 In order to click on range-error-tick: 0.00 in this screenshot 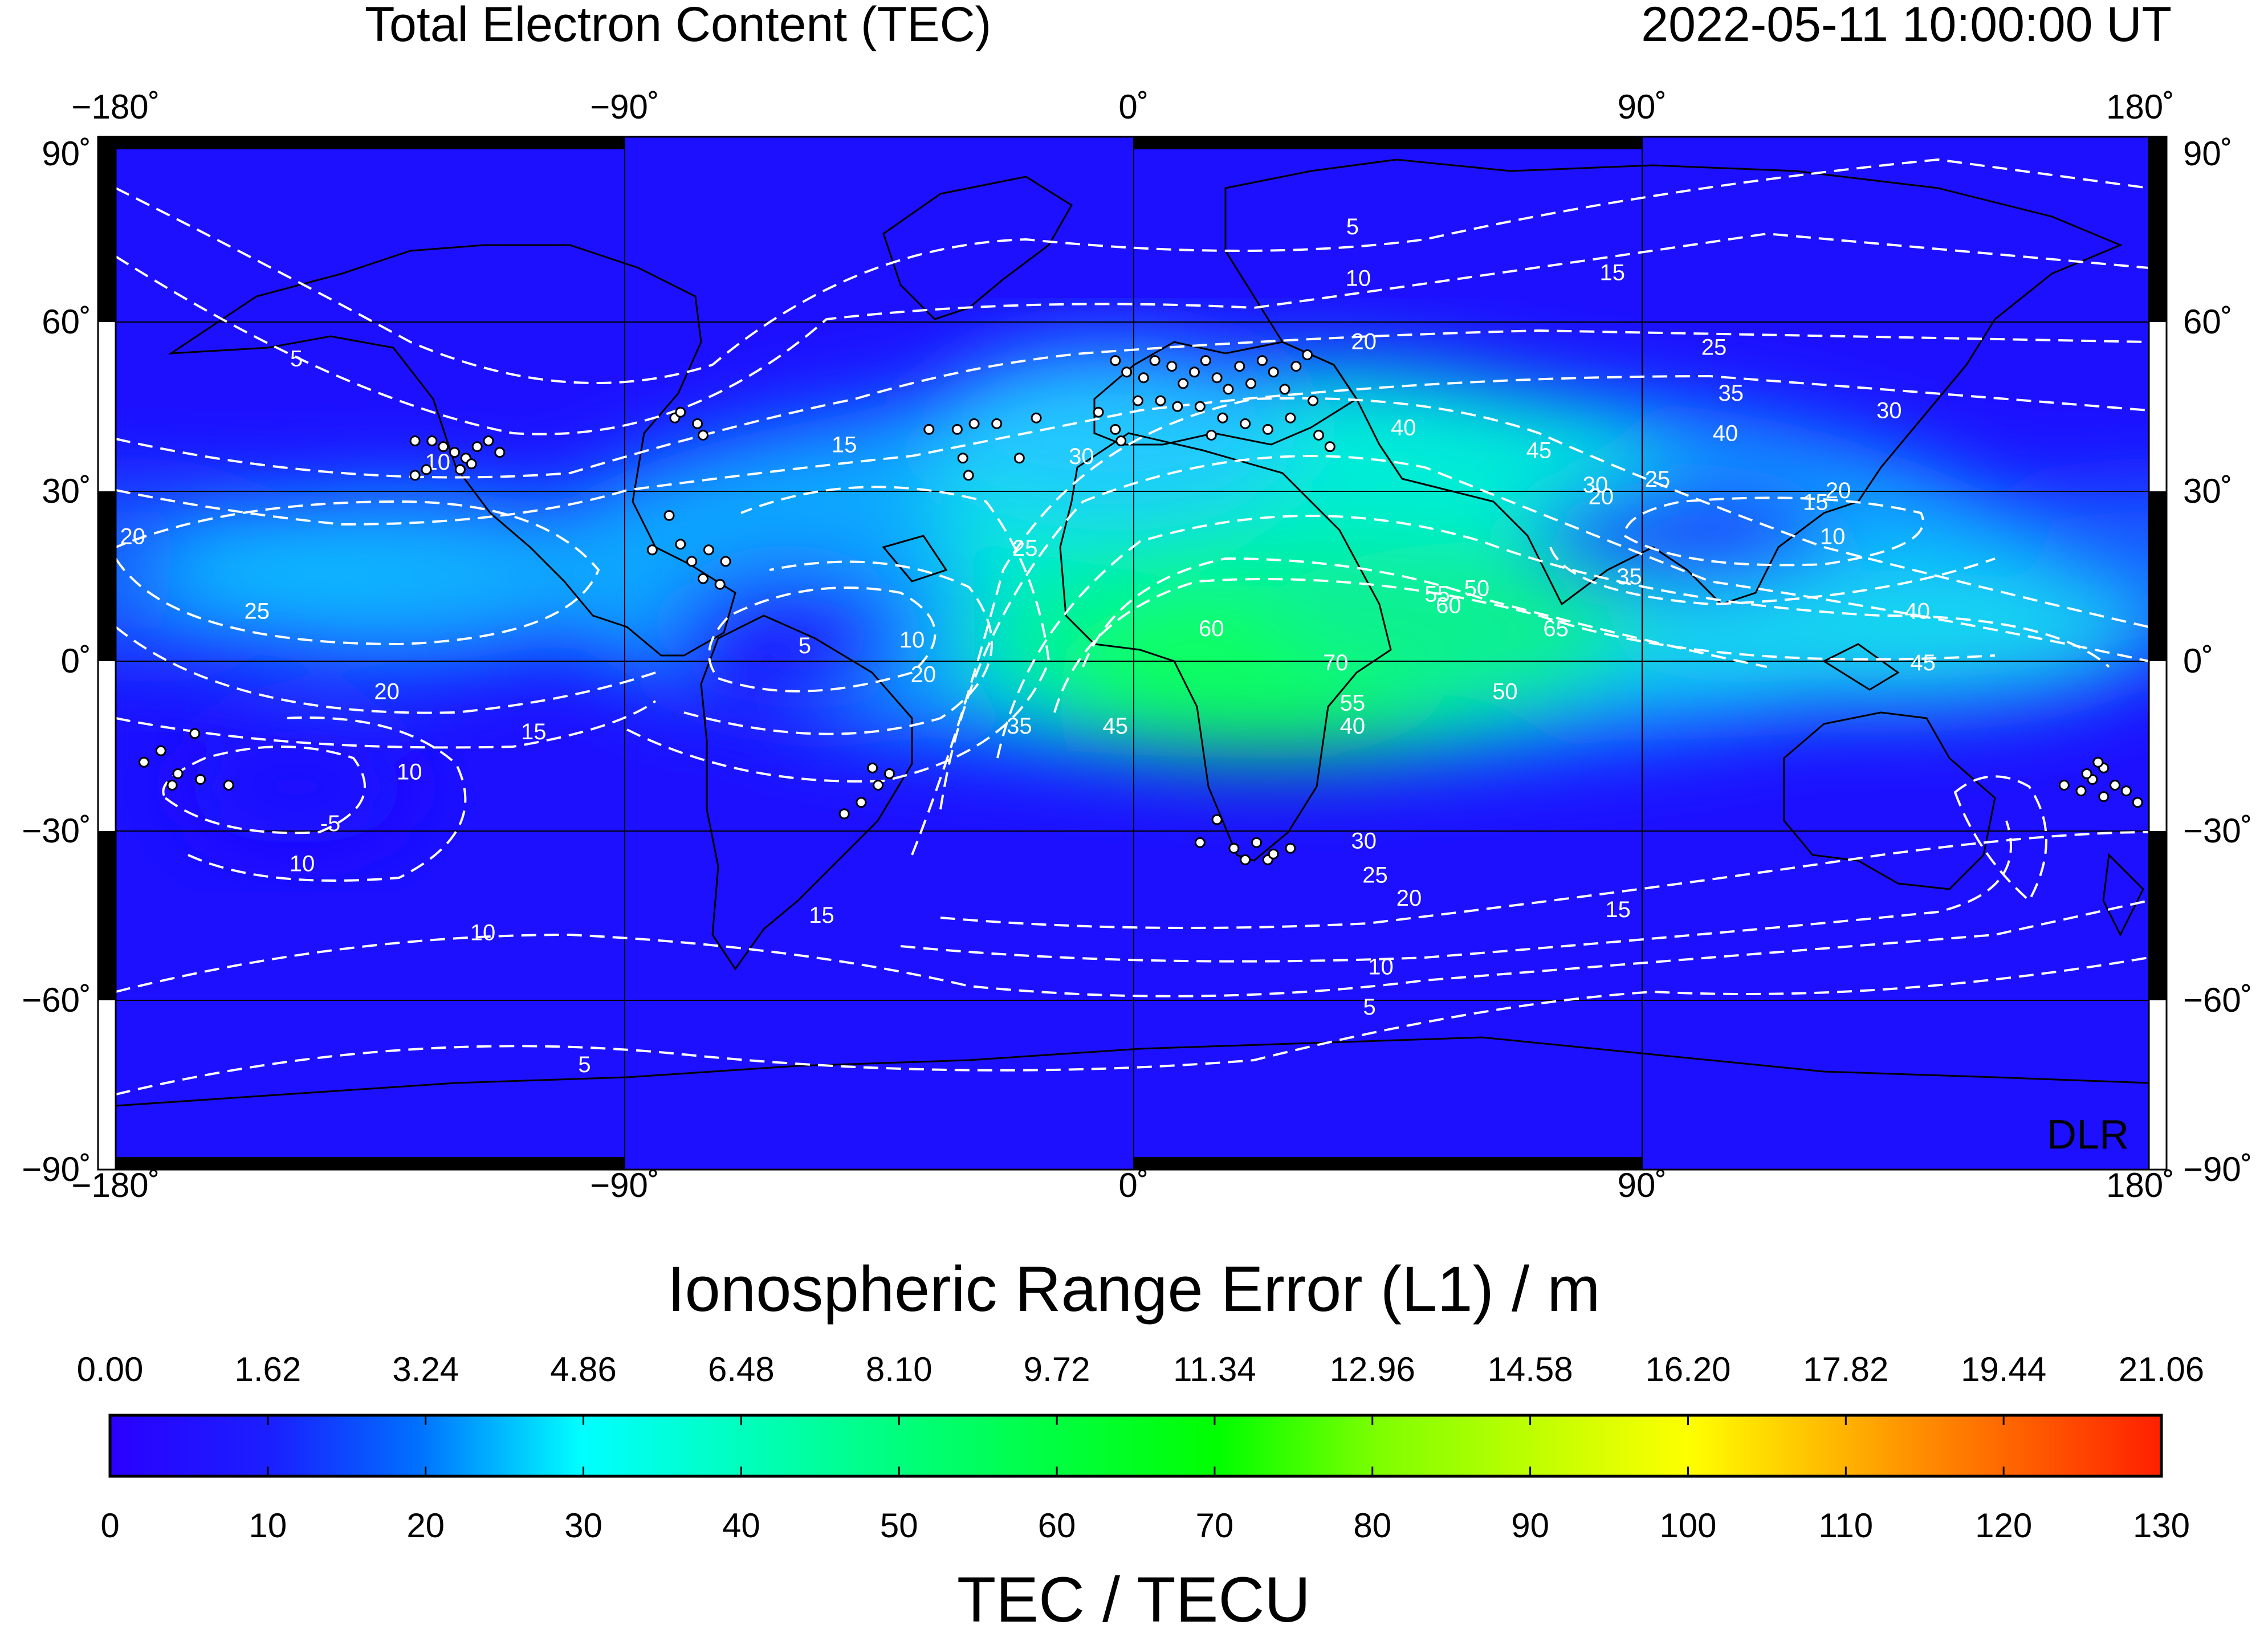, I will do `click(110, 1369)`.